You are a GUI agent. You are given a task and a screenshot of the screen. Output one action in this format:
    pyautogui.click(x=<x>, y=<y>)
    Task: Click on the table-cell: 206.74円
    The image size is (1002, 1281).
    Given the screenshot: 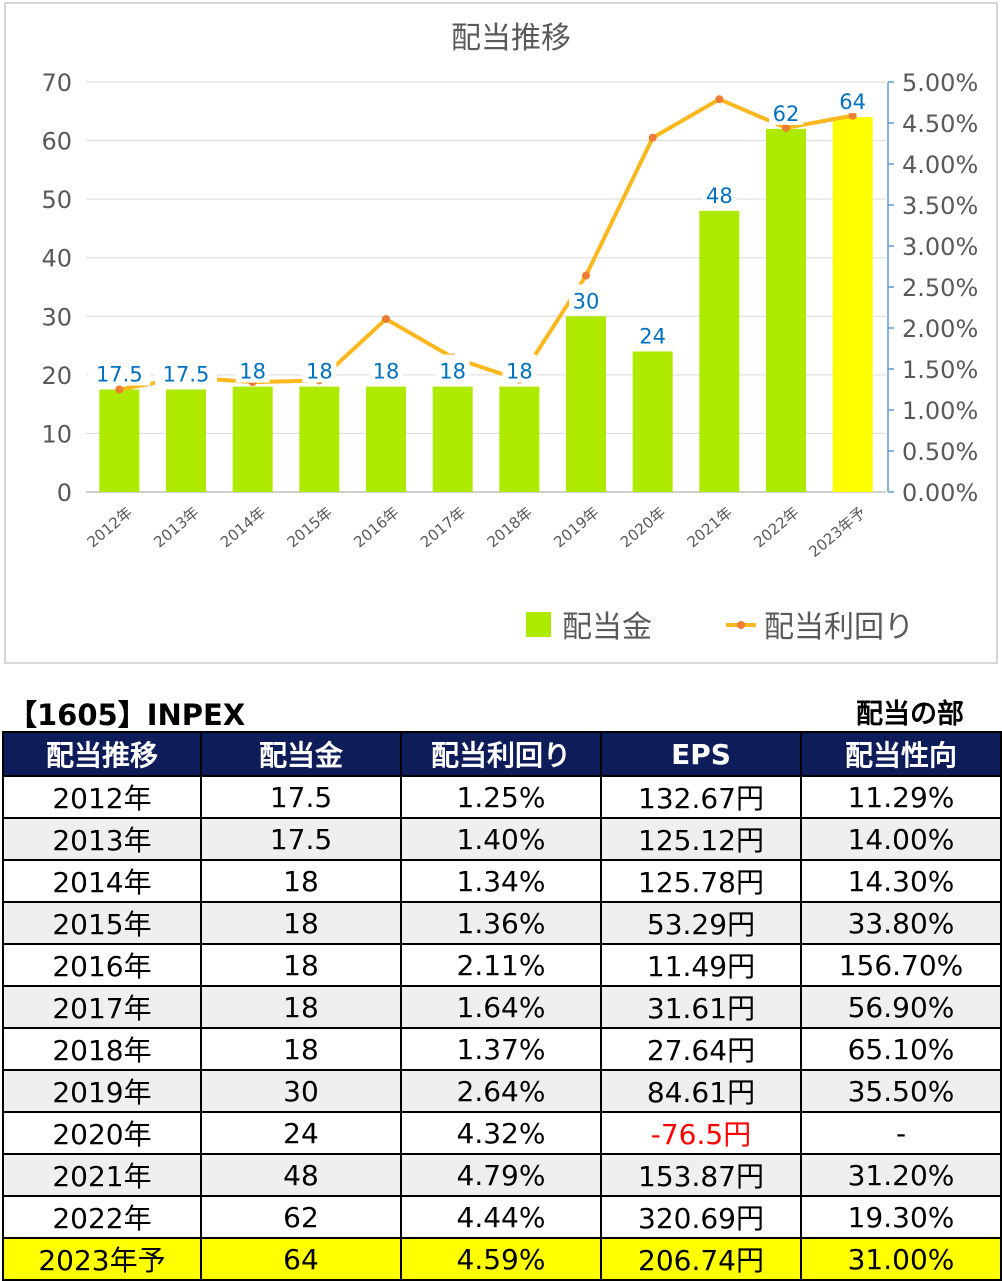 What is the action you would take?
    pyautogui.click(x=701, y=1259)
    